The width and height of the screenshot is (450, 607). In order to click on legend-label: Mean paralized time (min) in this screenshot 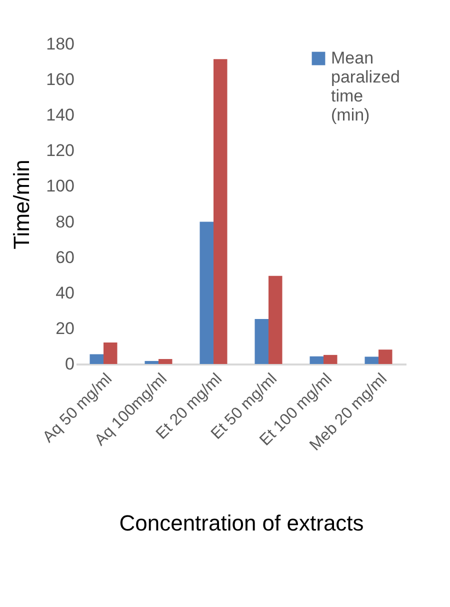, I will do `click(365, 86)`.